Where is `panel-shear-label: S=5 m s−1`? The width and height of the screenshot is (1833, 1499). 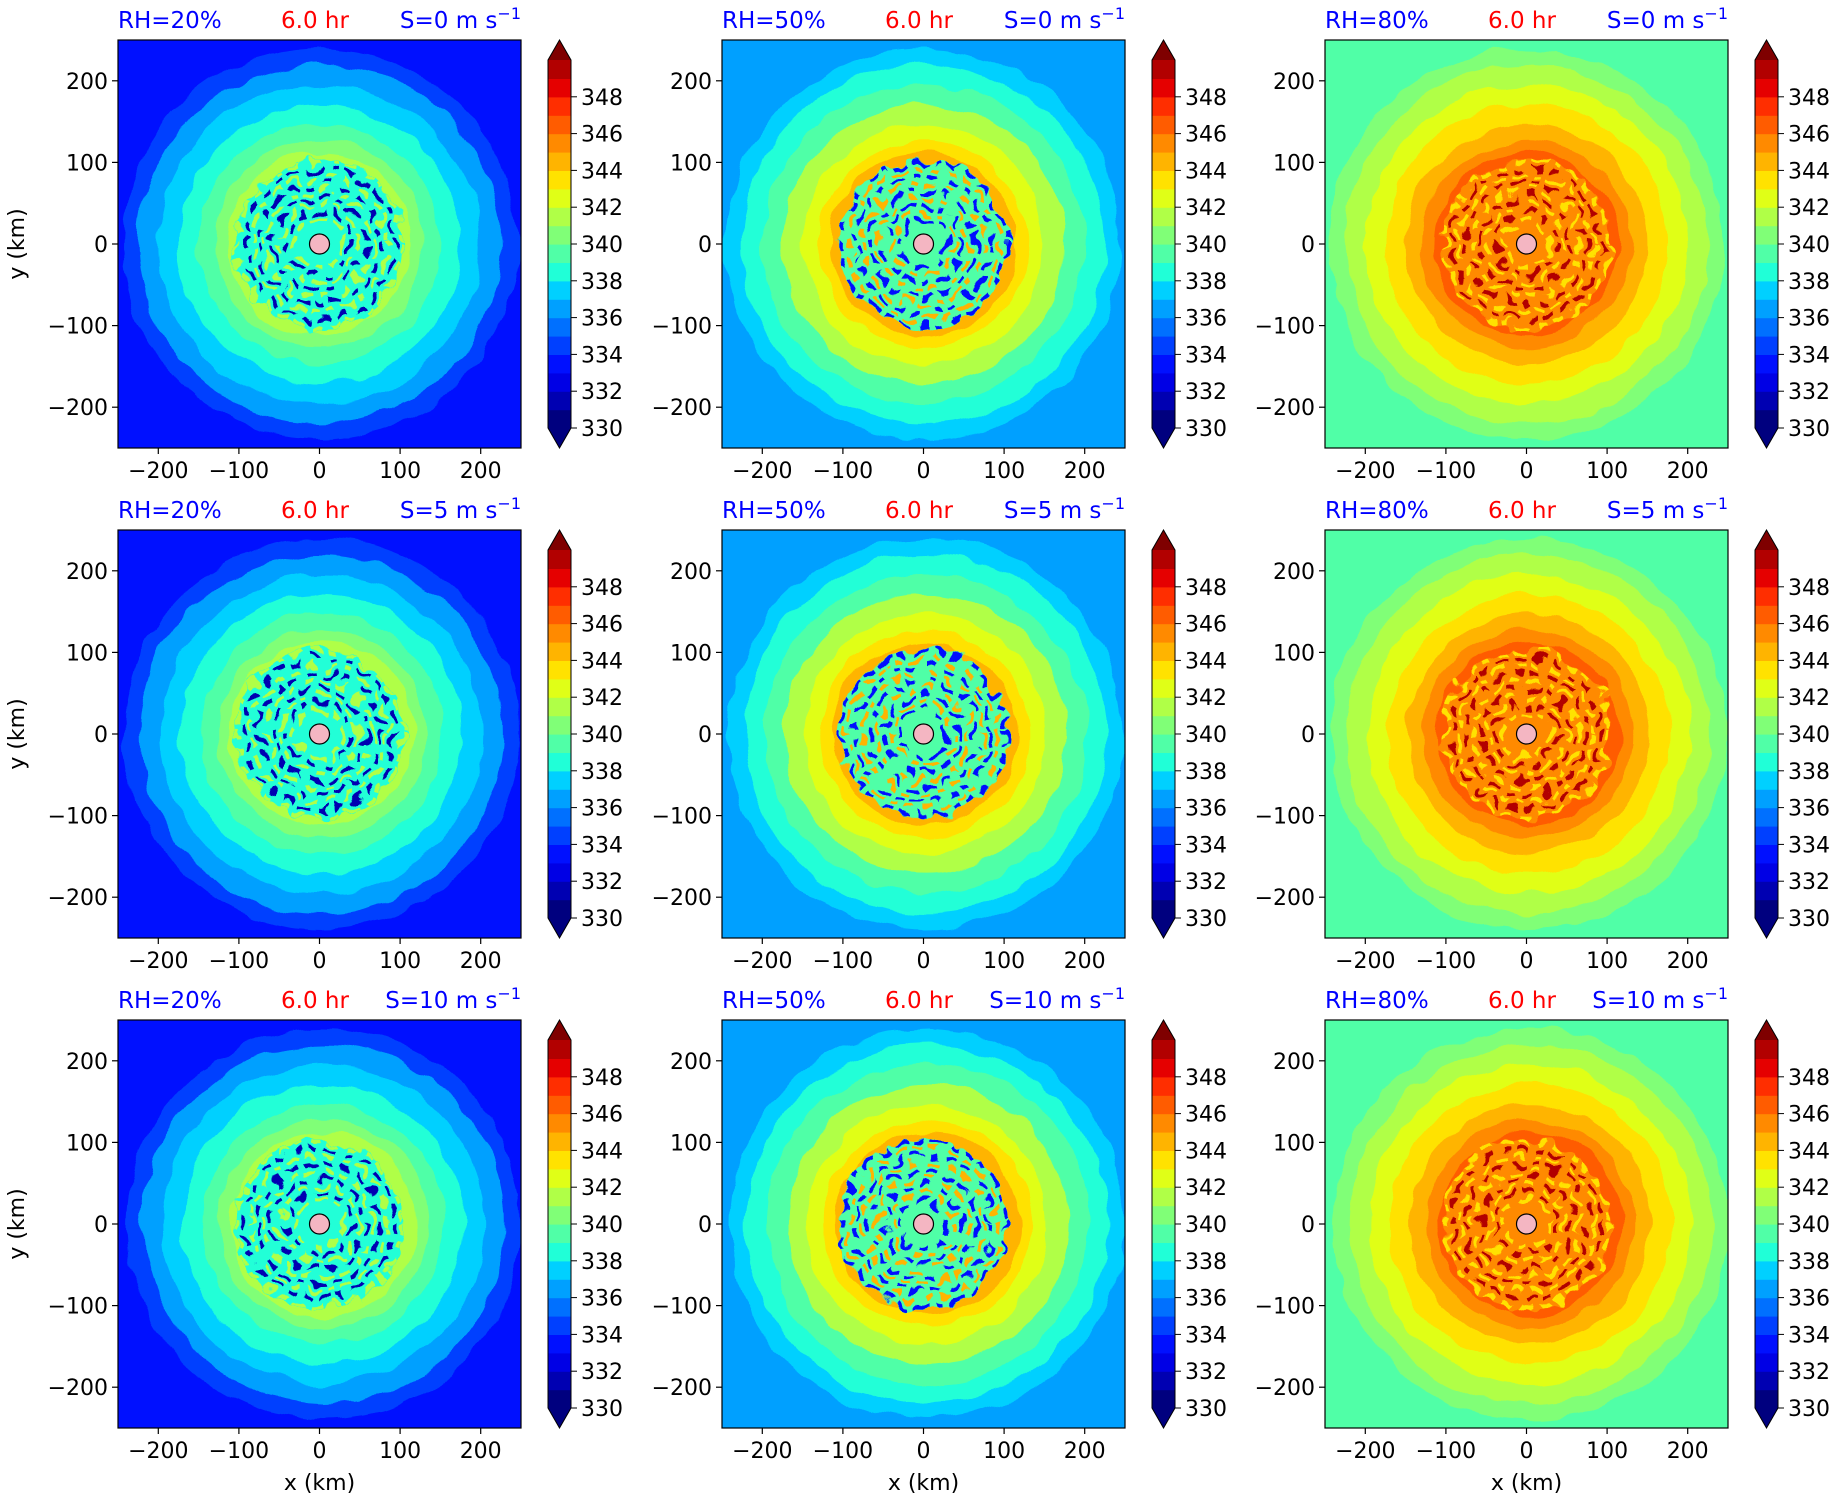
panel-shear-label: S=5 m s−1 is located at coordinates (1667, 509).